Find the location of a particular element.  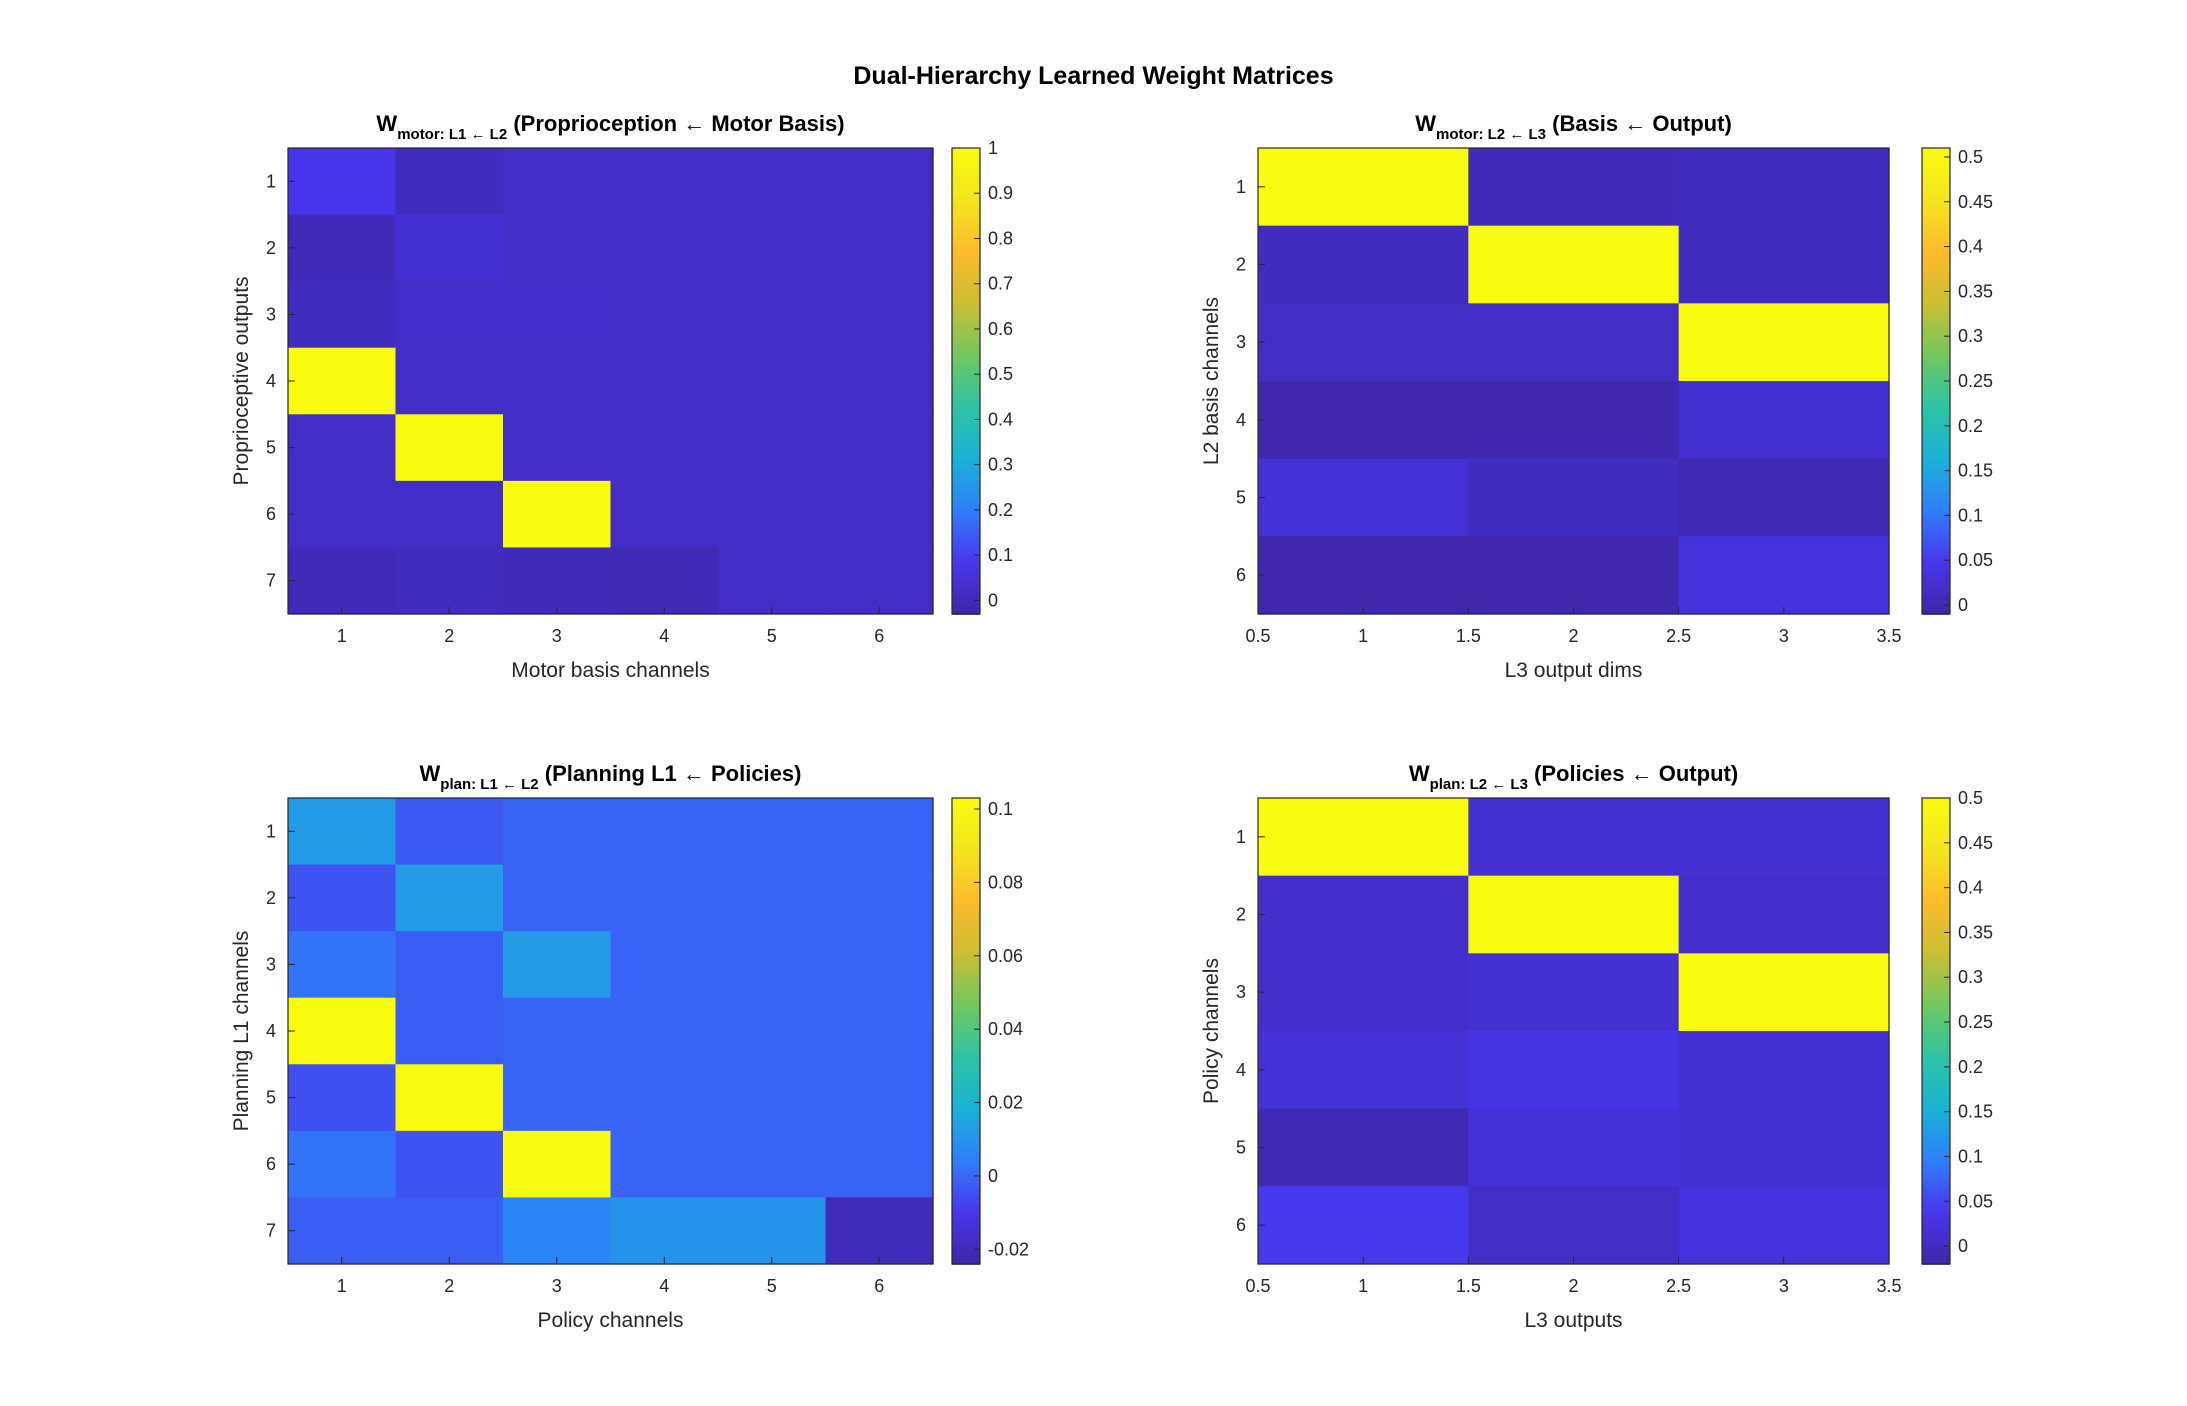

y-tick-label: 3 is located at coordinates (271, 314).